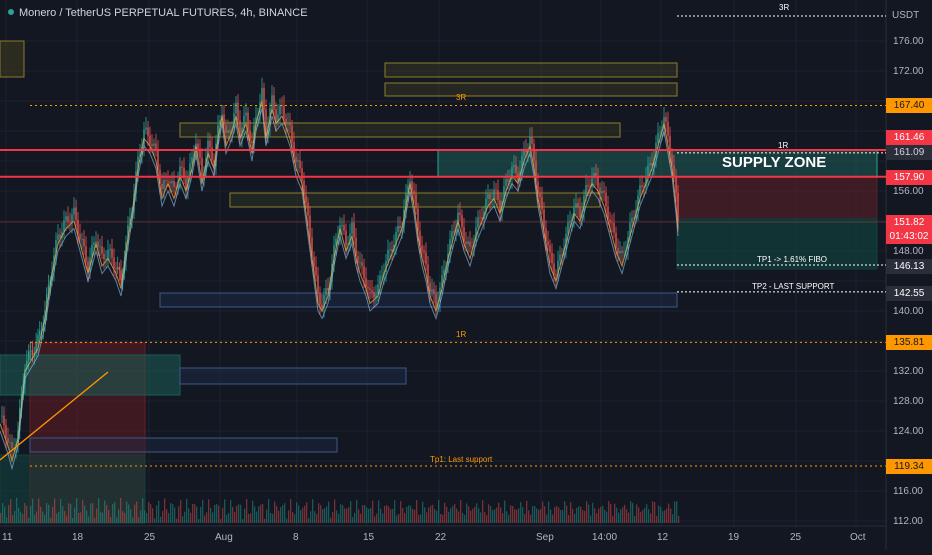  What do you see at coordinates (224, 537) in the screenshot?
I see `x-tick-aug: Aug` at bounding box center [224, 537].